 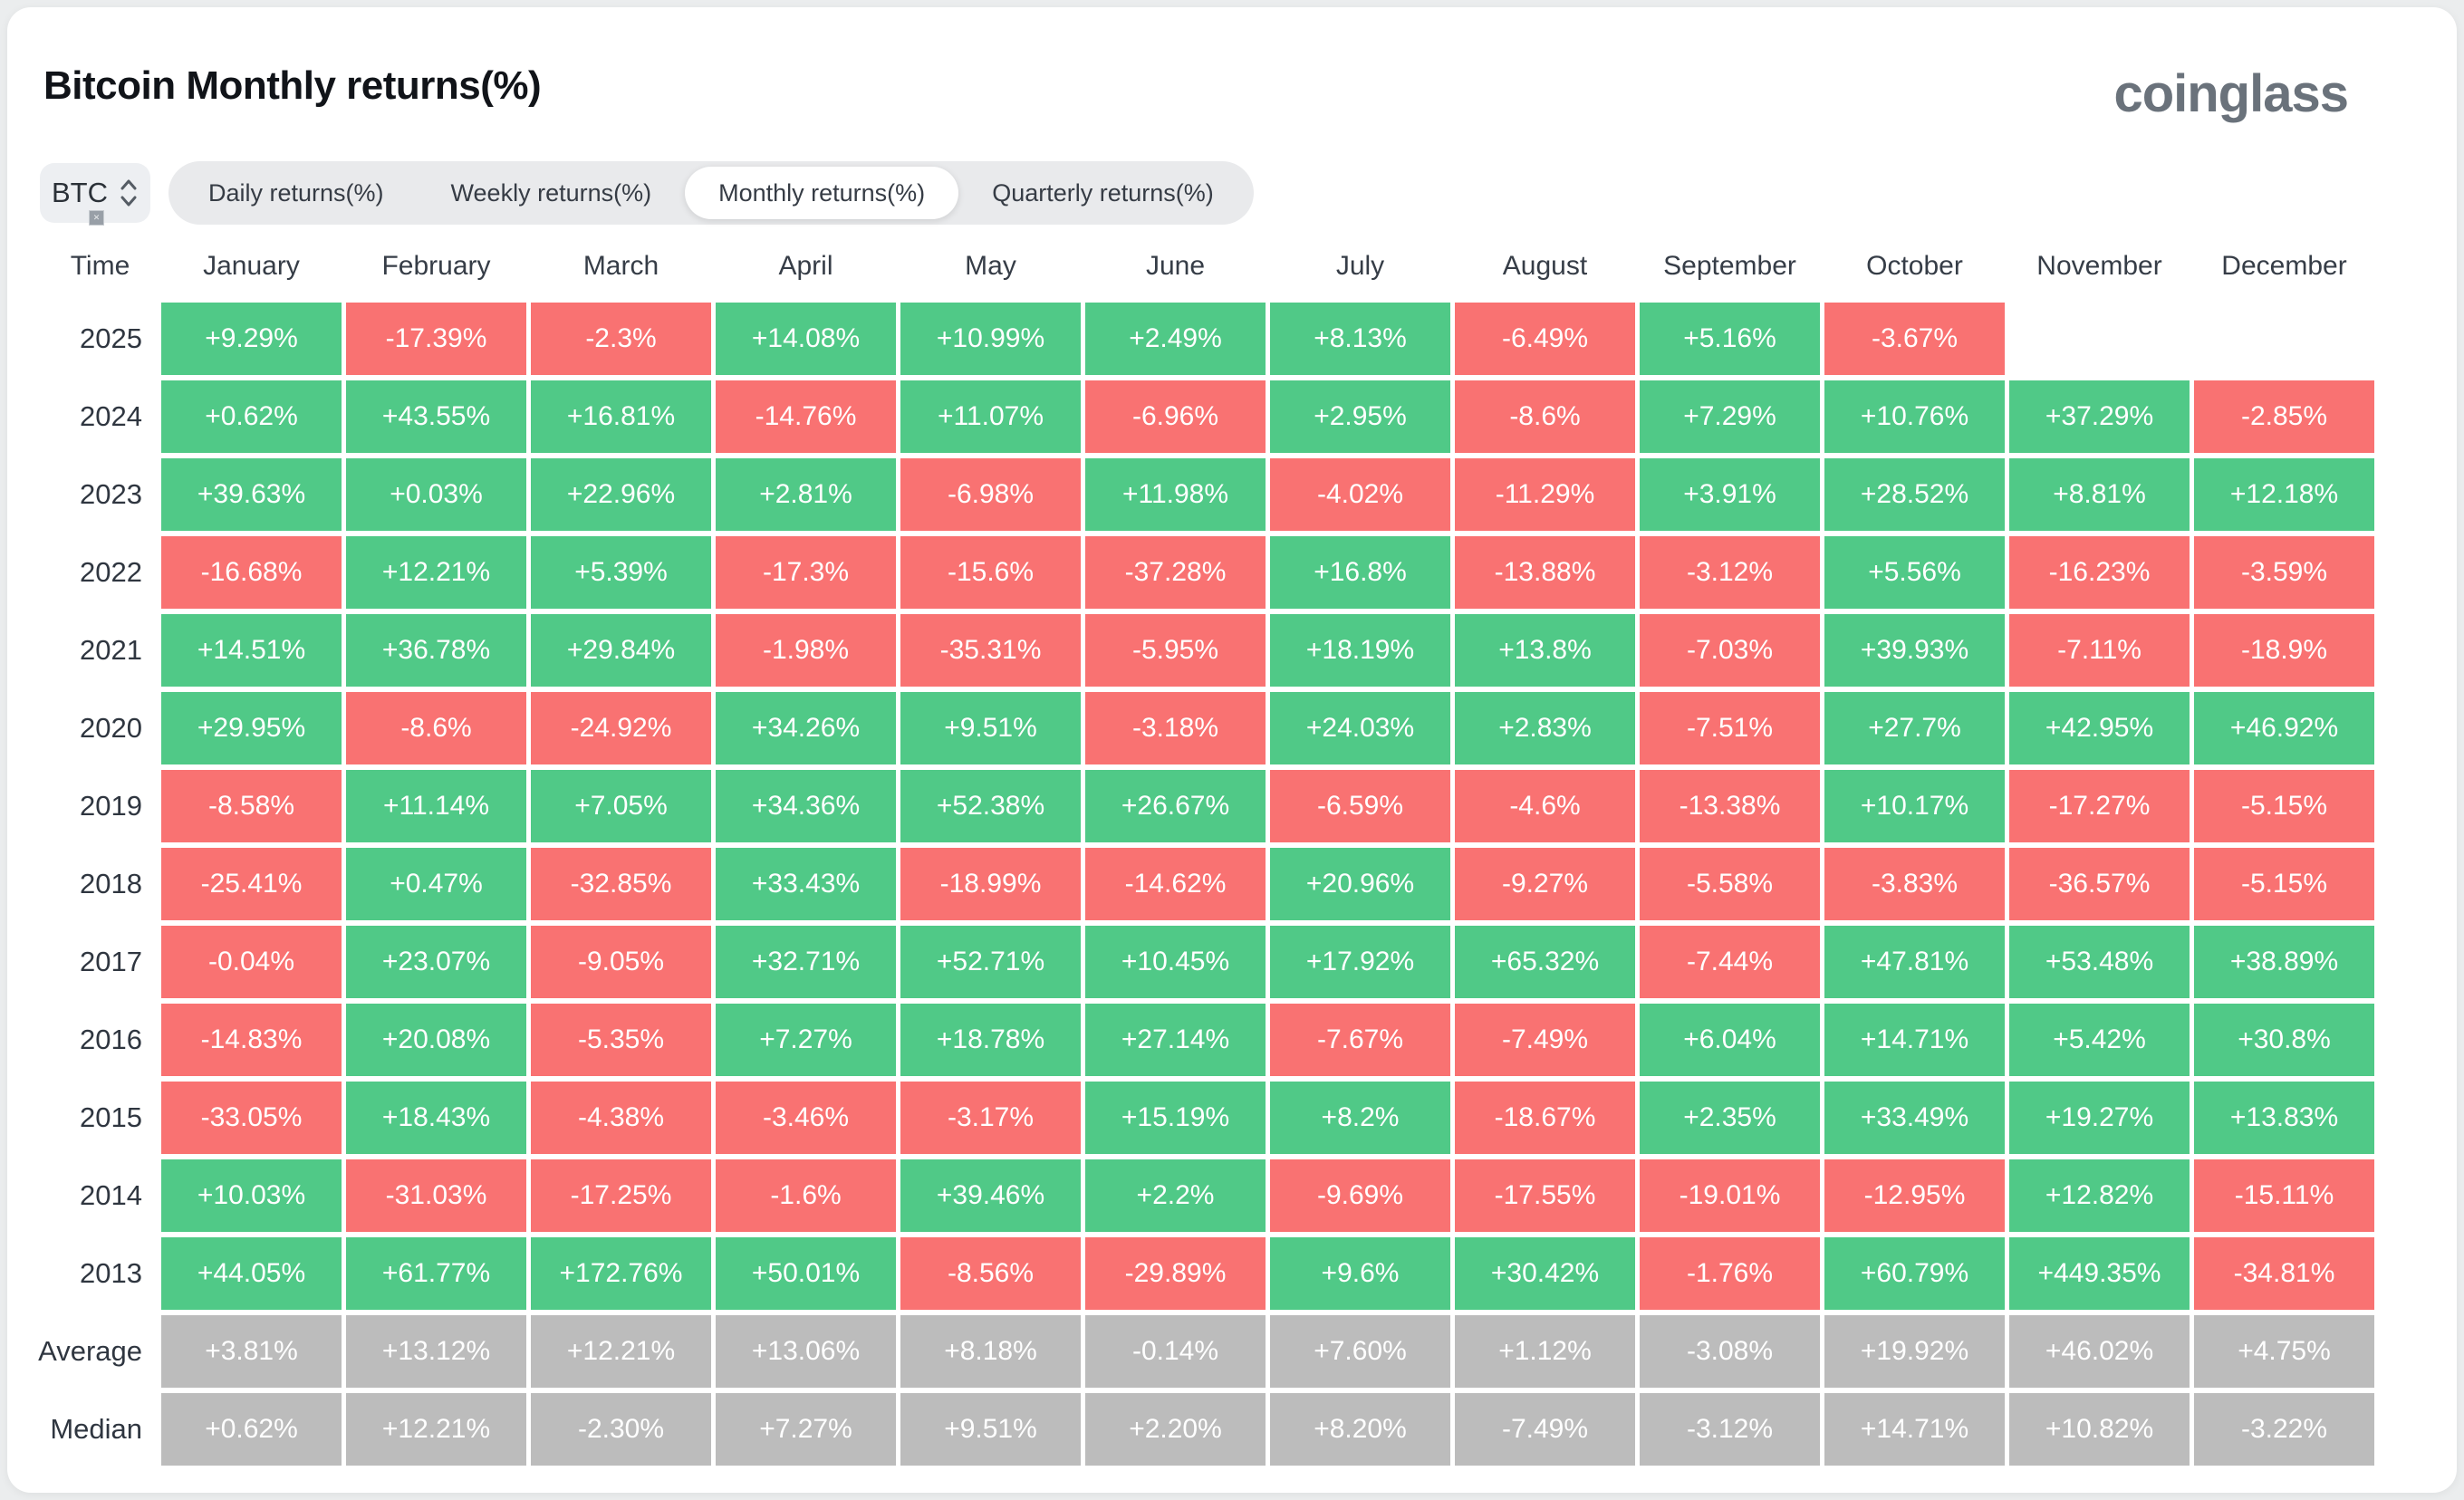 I want to click on return-cell: +42.95%, so click(x=2099, y=728).